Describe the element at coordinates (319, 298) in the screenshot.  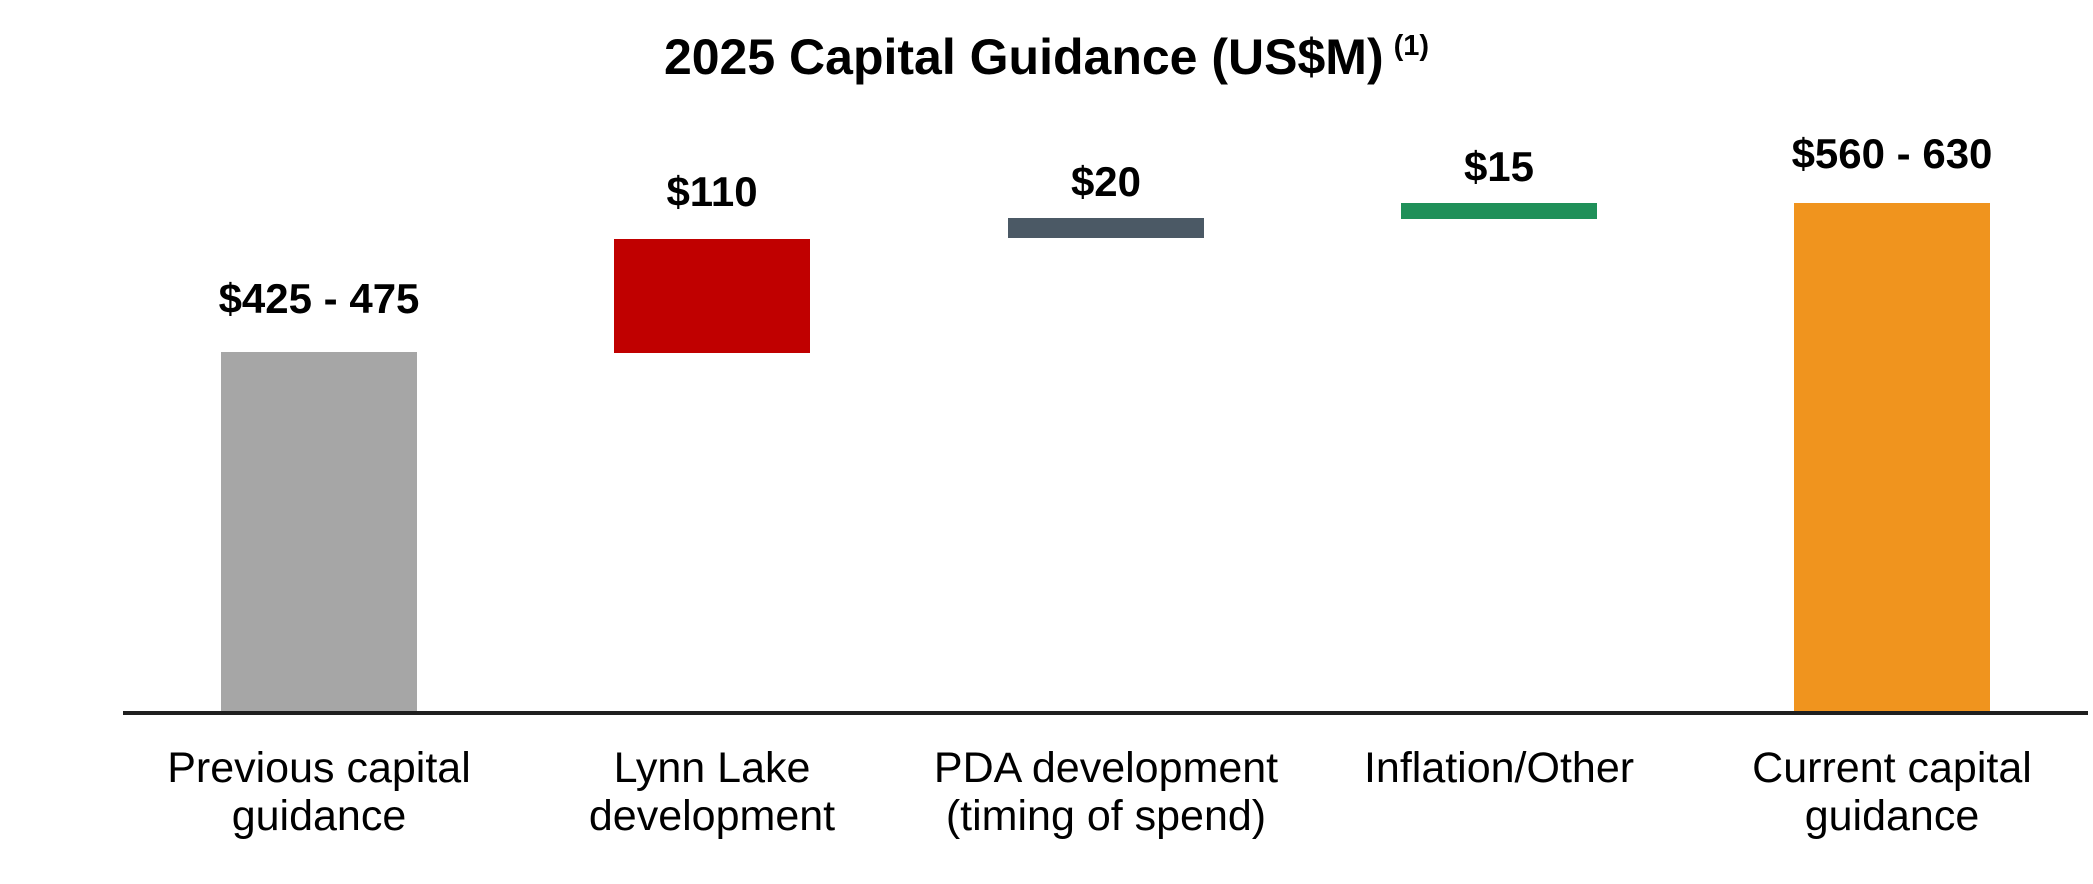
I see `bar-value-label-1: $425 - 475` at that location.